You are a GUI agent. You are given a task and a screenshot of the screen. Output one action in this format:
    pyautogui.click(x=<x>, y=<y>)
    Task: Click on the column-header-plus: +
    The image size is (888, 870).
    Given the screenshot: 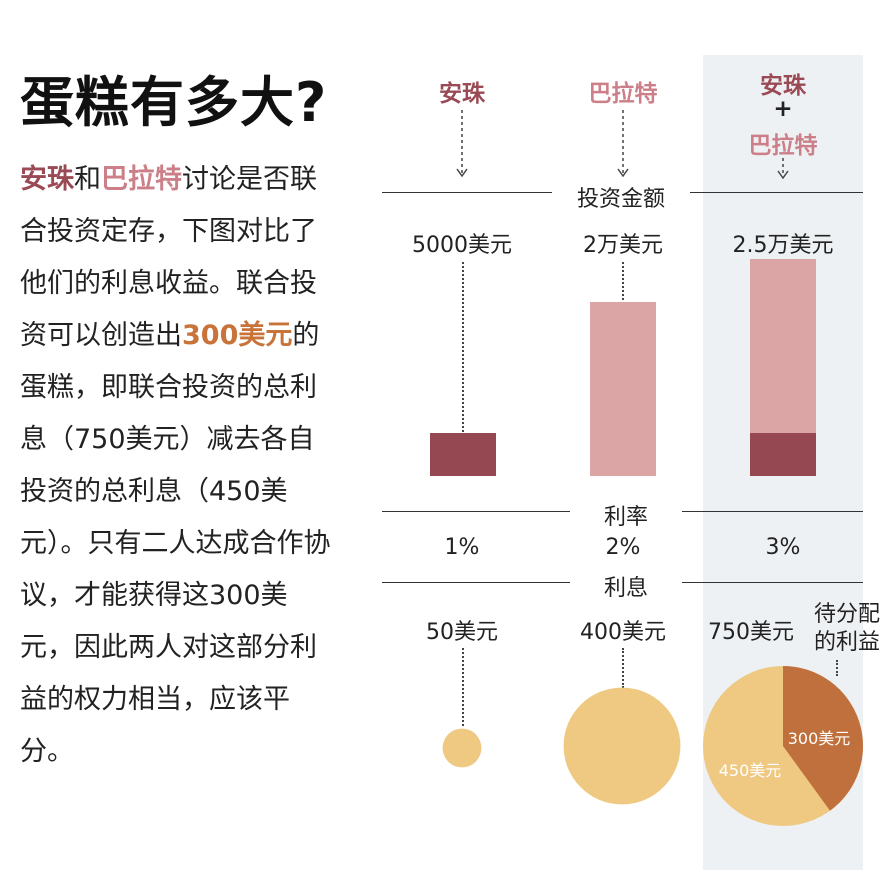 What is the action you would take?
    pyautogui.click(x=783, y=109)
    